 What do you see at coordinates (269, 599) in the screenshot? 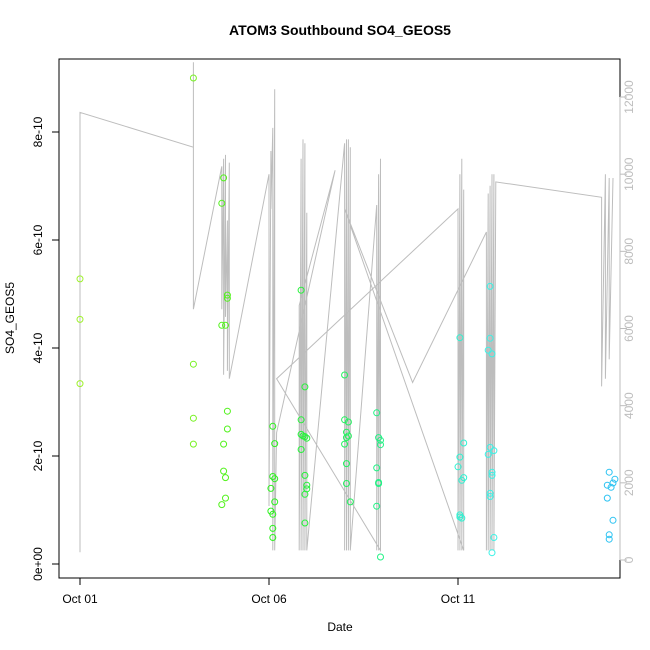
I see `x-tick-label: Oct 06` at bounding box center [269, 599].